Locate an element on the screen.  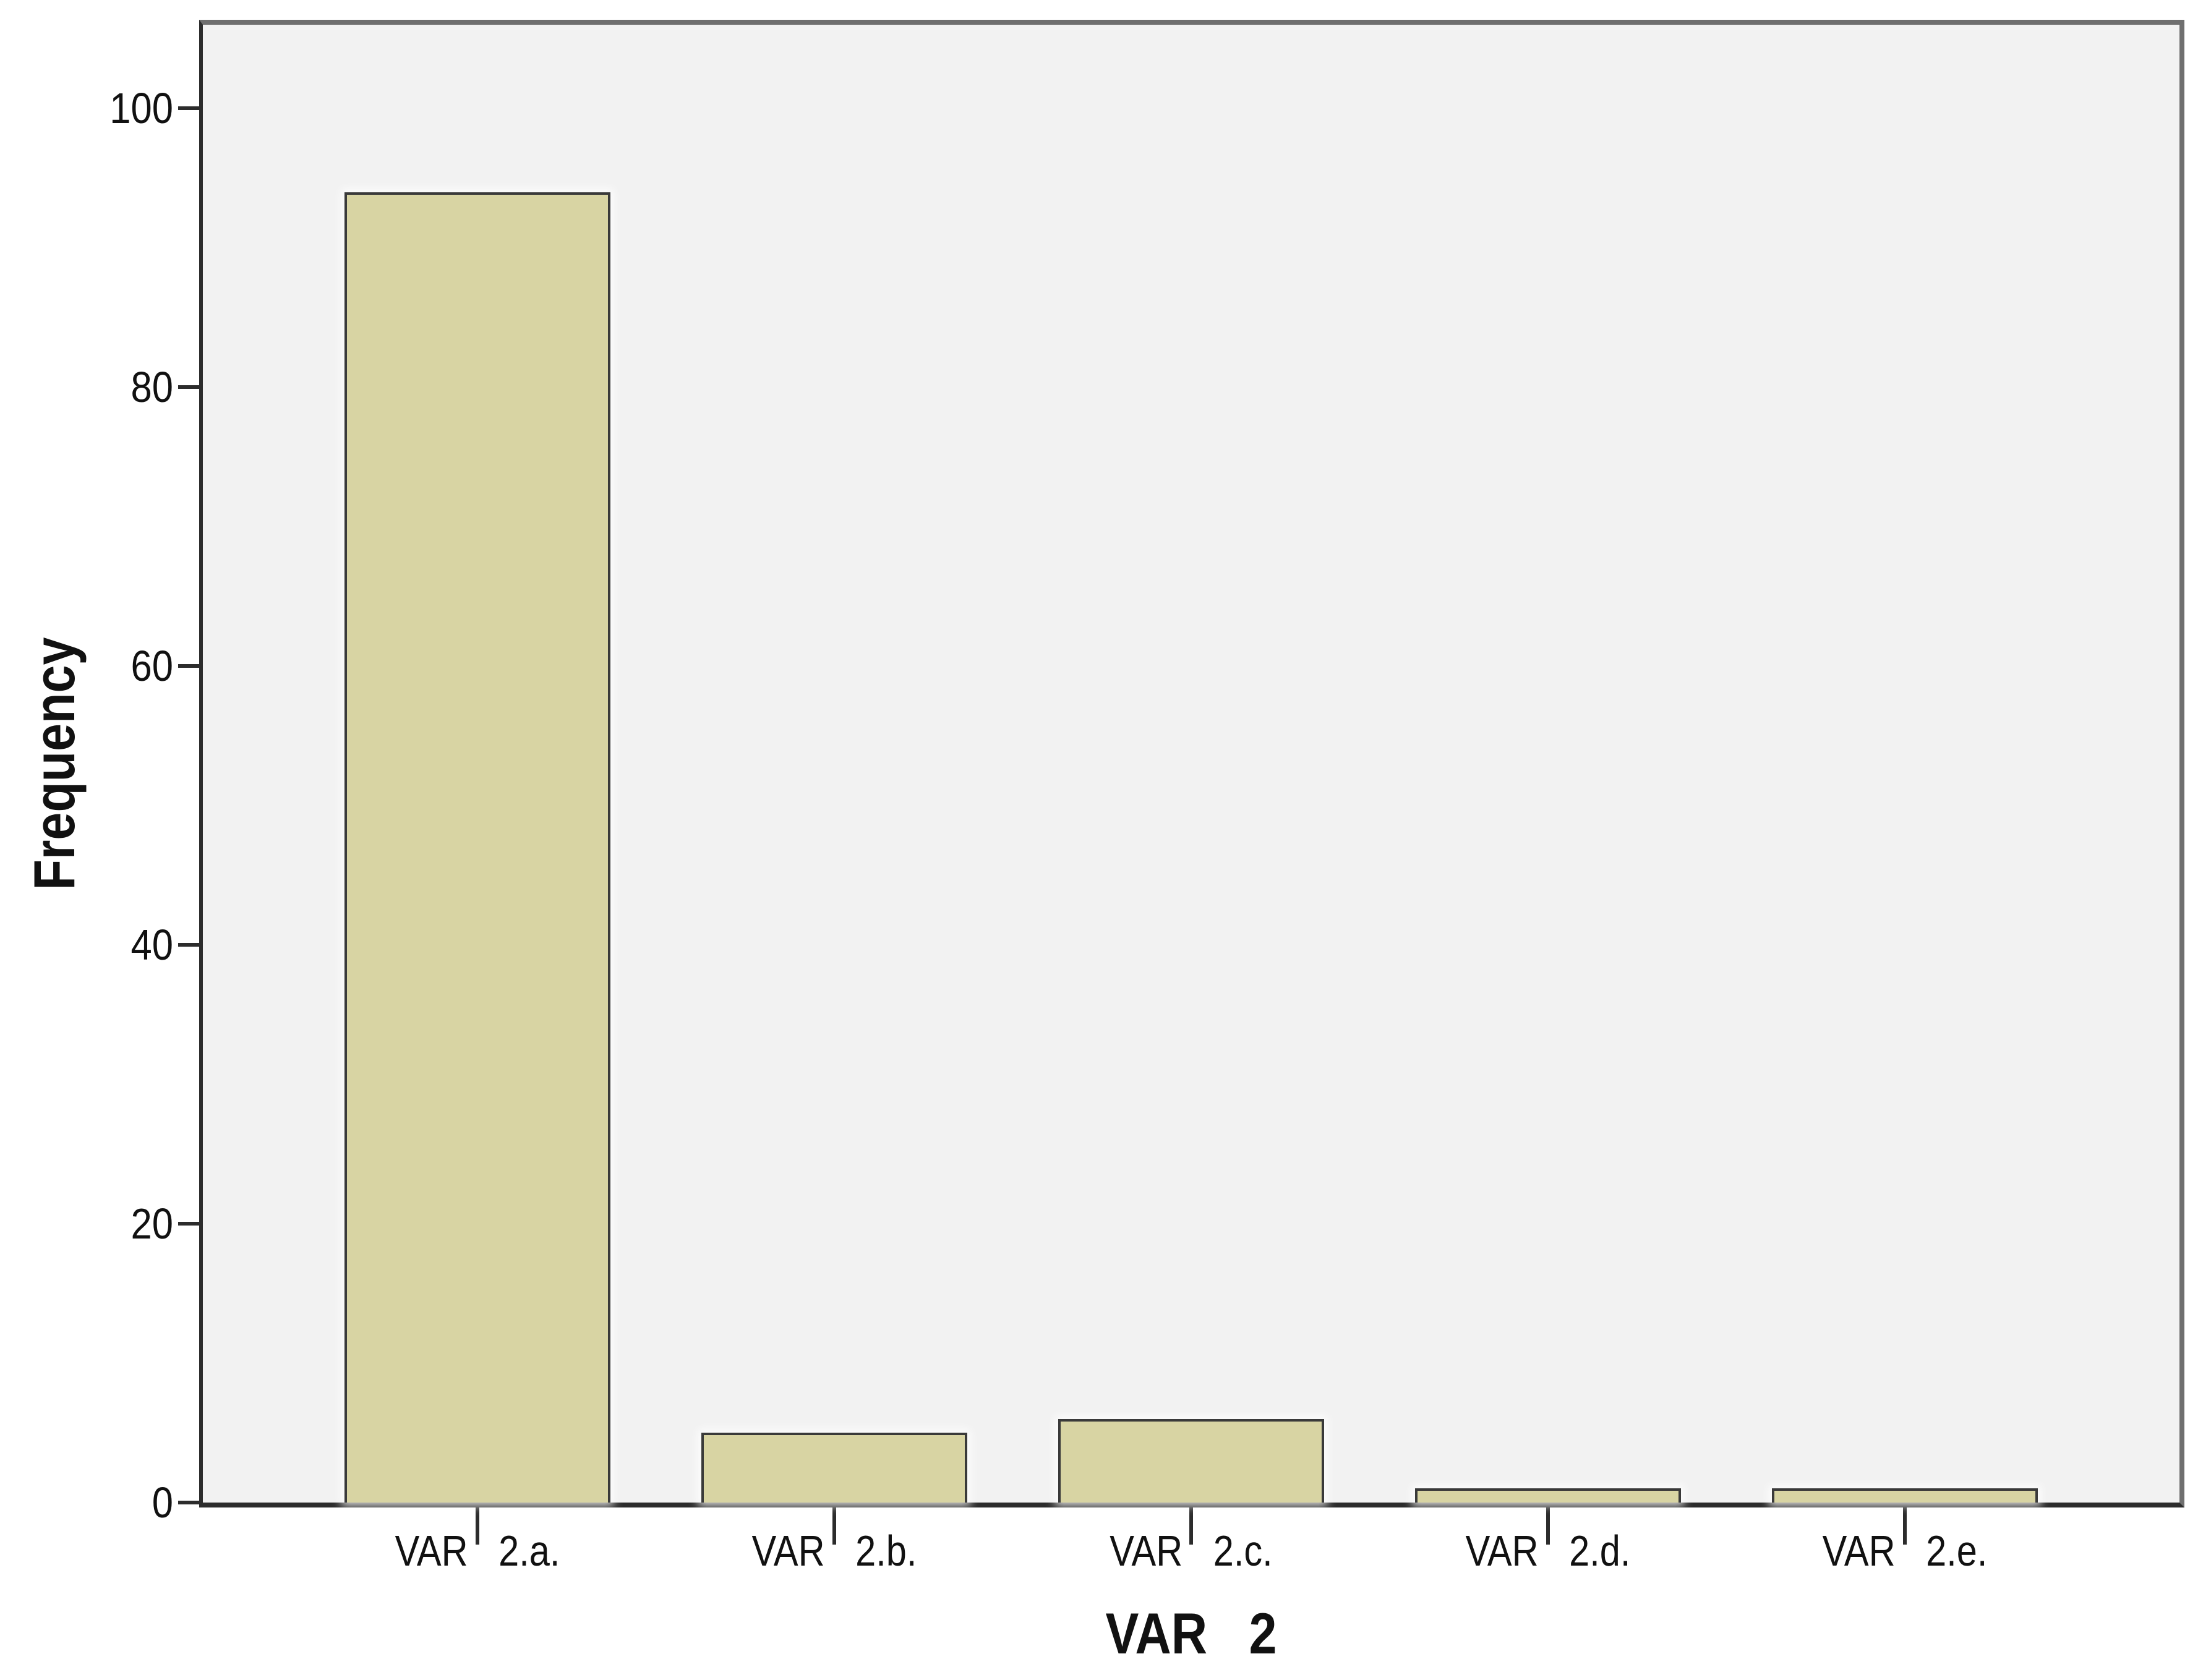
bar-var-2.d. is located at coordinates (1548, 1495).